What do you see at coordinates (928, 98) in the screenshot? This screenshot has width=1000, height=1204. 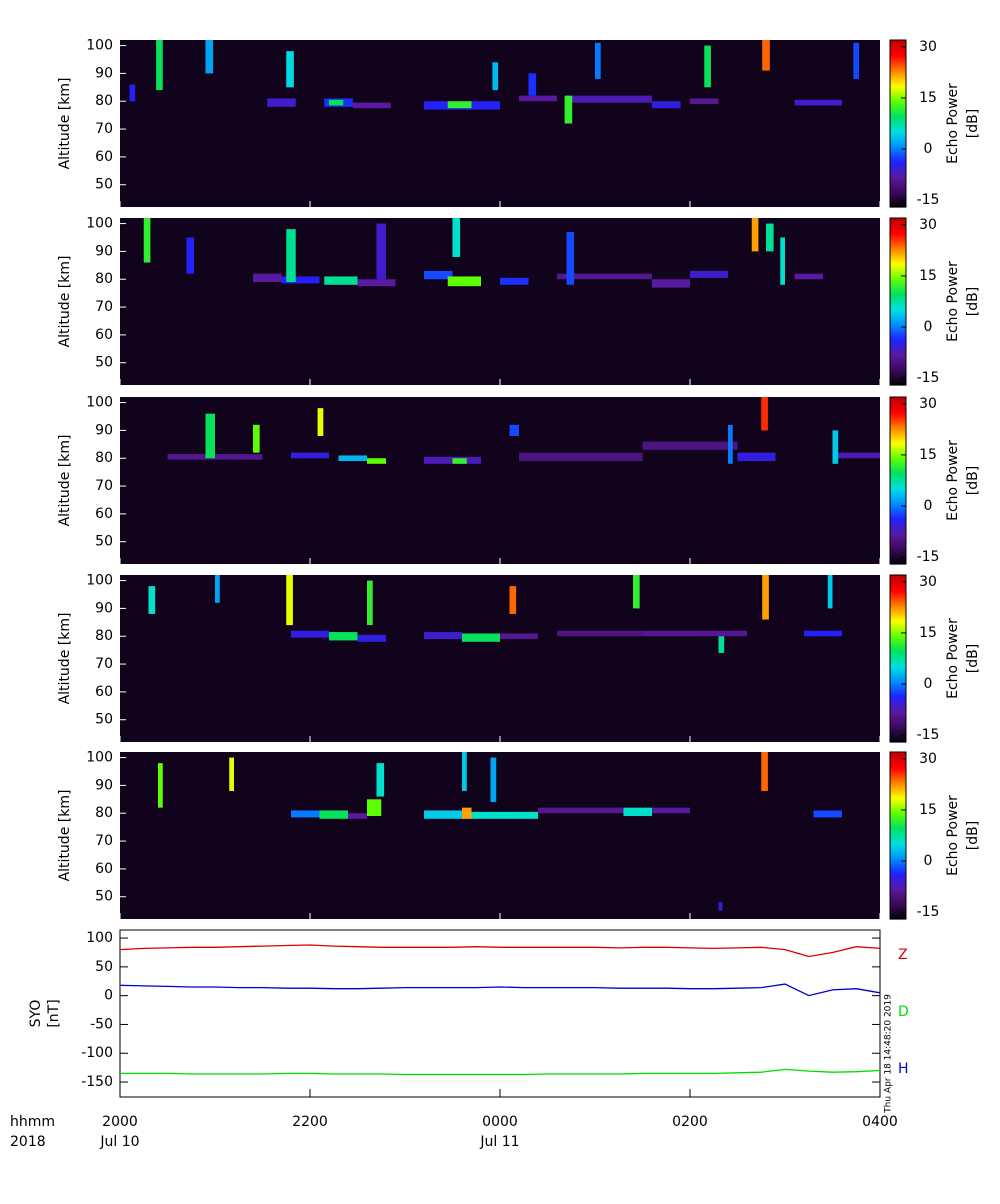 I see `colorbar-tick-label: 15` at bounding box center [928, 98].